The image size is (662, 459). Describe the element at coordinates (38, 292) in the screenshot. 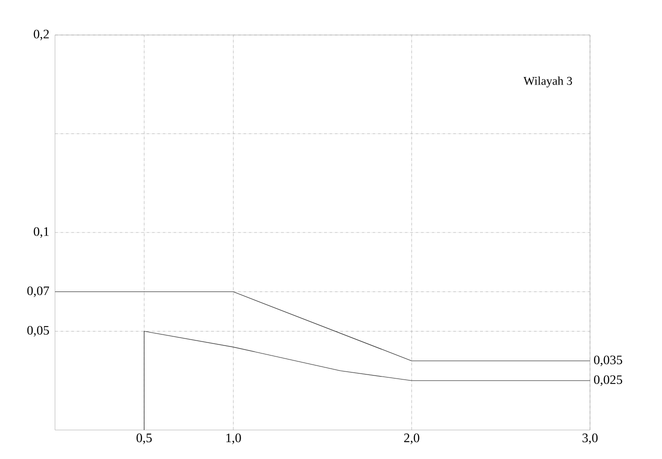

I see `y-tick-label: 0,07` at that location.